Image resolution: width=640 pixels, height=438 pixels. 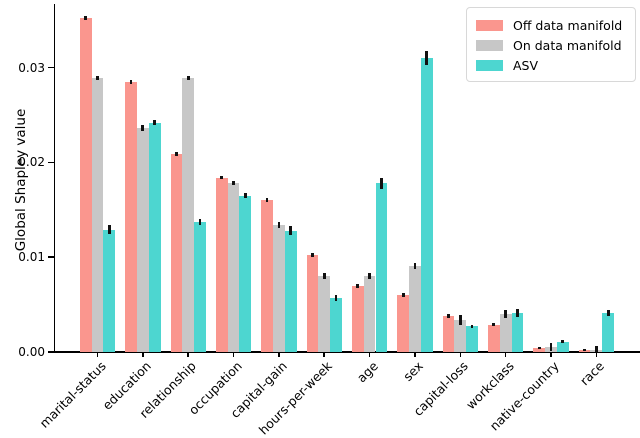 What do you see at coordinates (279, 288) in the screenshot?
I see `bar-capital-gain-on-manifold` at bounding box center [279, 288].